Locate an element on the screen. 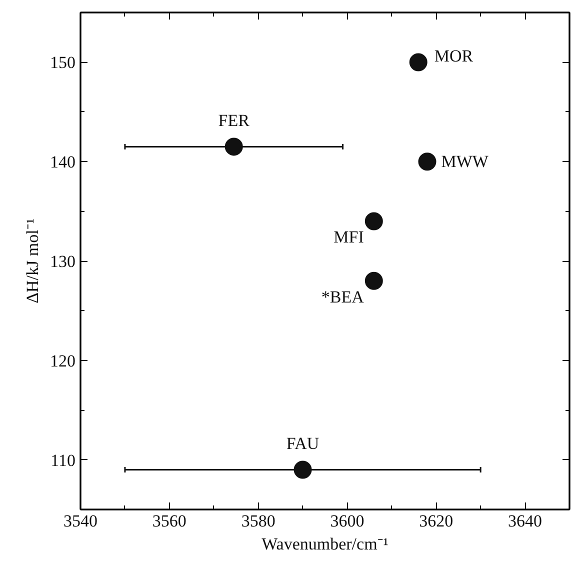 The width and height of the screenshot is (573, 561). annotation: MOR is located at coordinates (454, 56).